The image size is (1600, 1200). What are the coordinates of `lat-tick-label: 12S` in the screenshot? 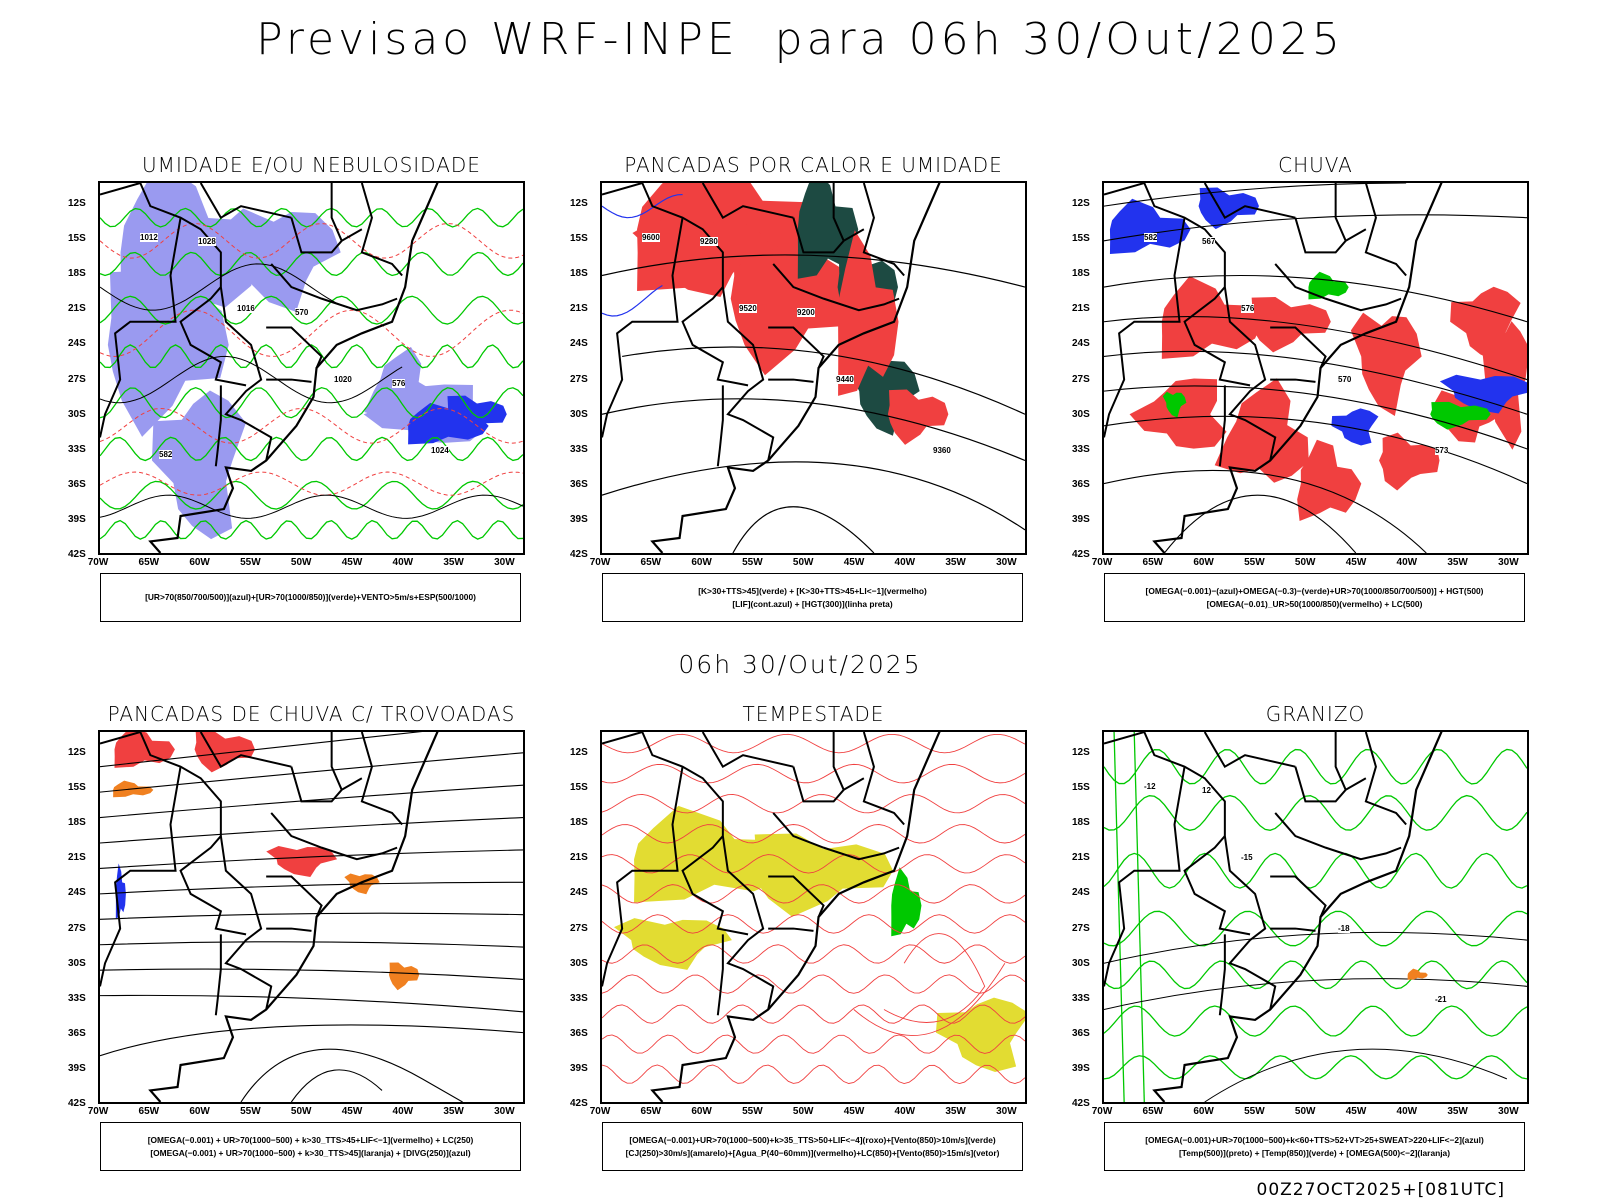 It's located at (579, 752).